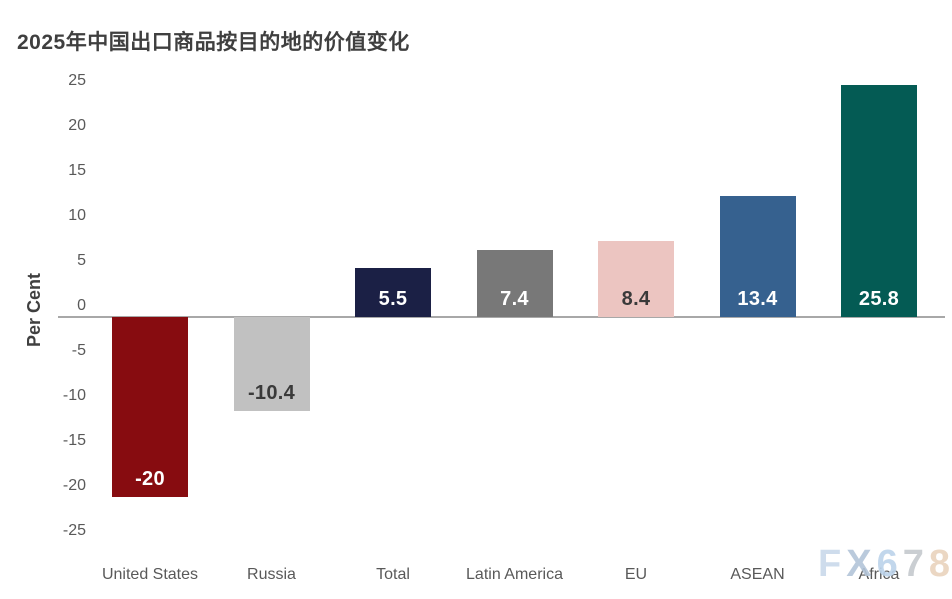  Describe the element at coordinates (879, 298) in the screenshot. I see `bar-value-label: 25.8` at that location.